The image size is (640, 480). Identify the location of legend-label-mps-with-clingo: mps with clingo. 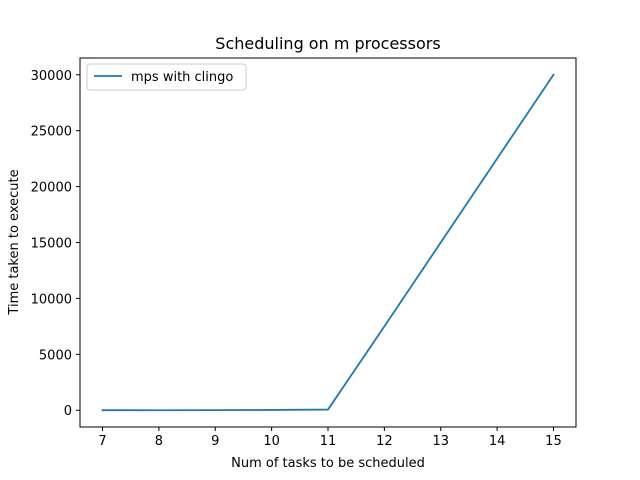
(182, 77).